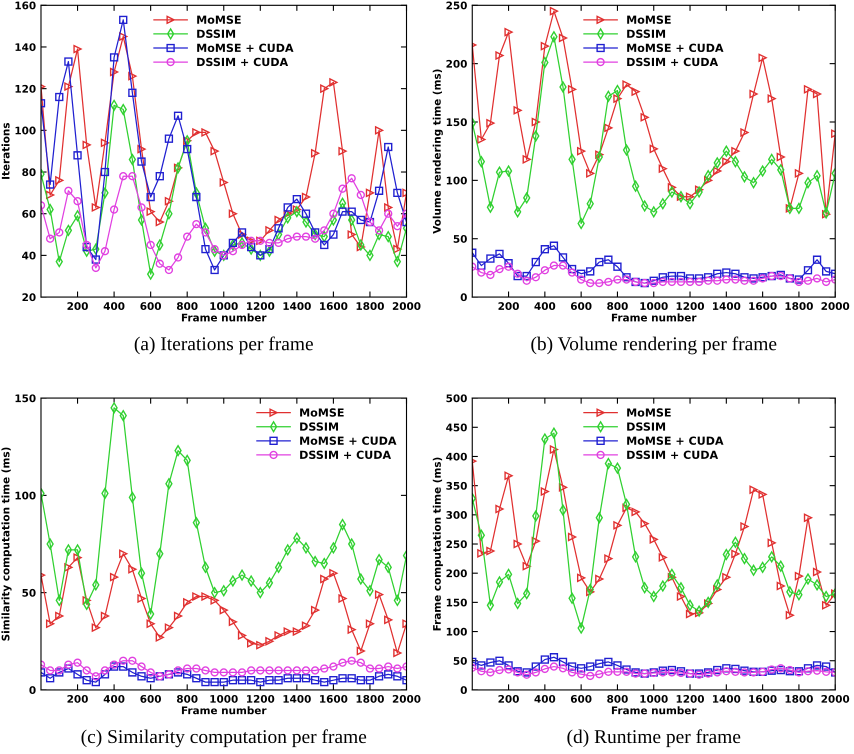 This screenshot has width=854, height=754. I want to click on y-axis-title: Volume rendering time (ms), so click(437, 151).